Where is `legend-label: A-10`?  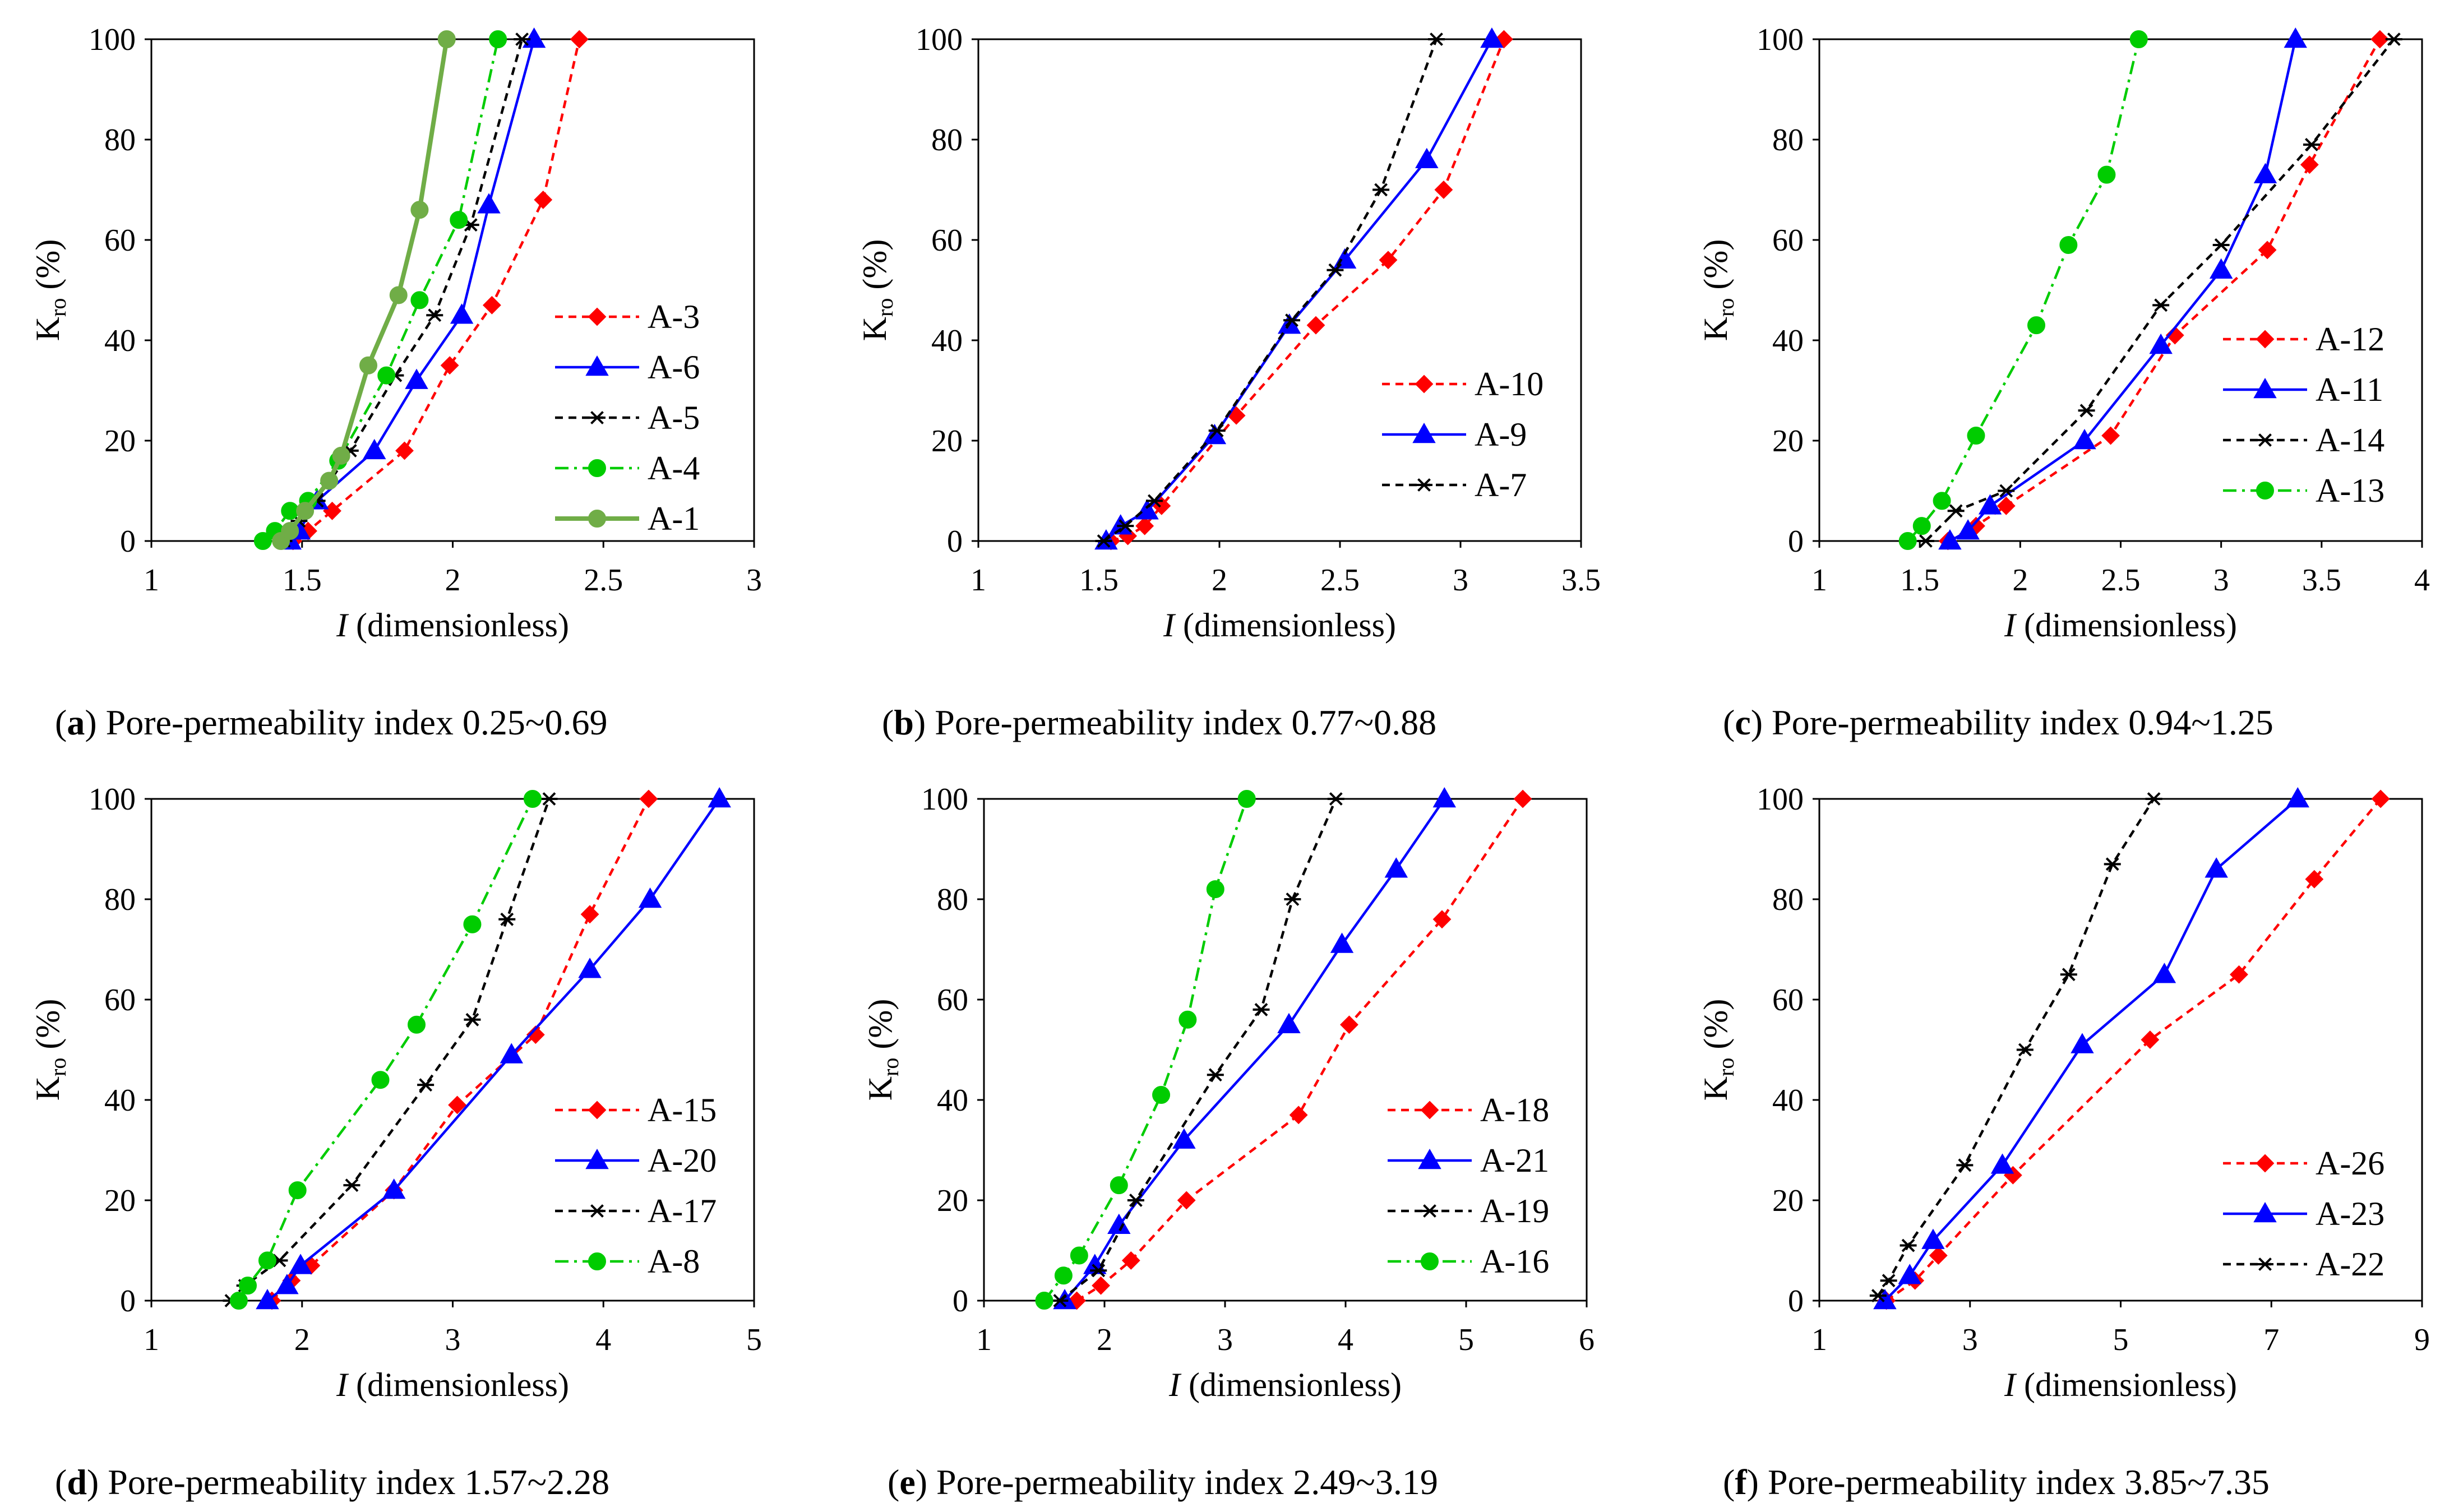
legend-label: A-10 is located at coordinates (1509, 385).